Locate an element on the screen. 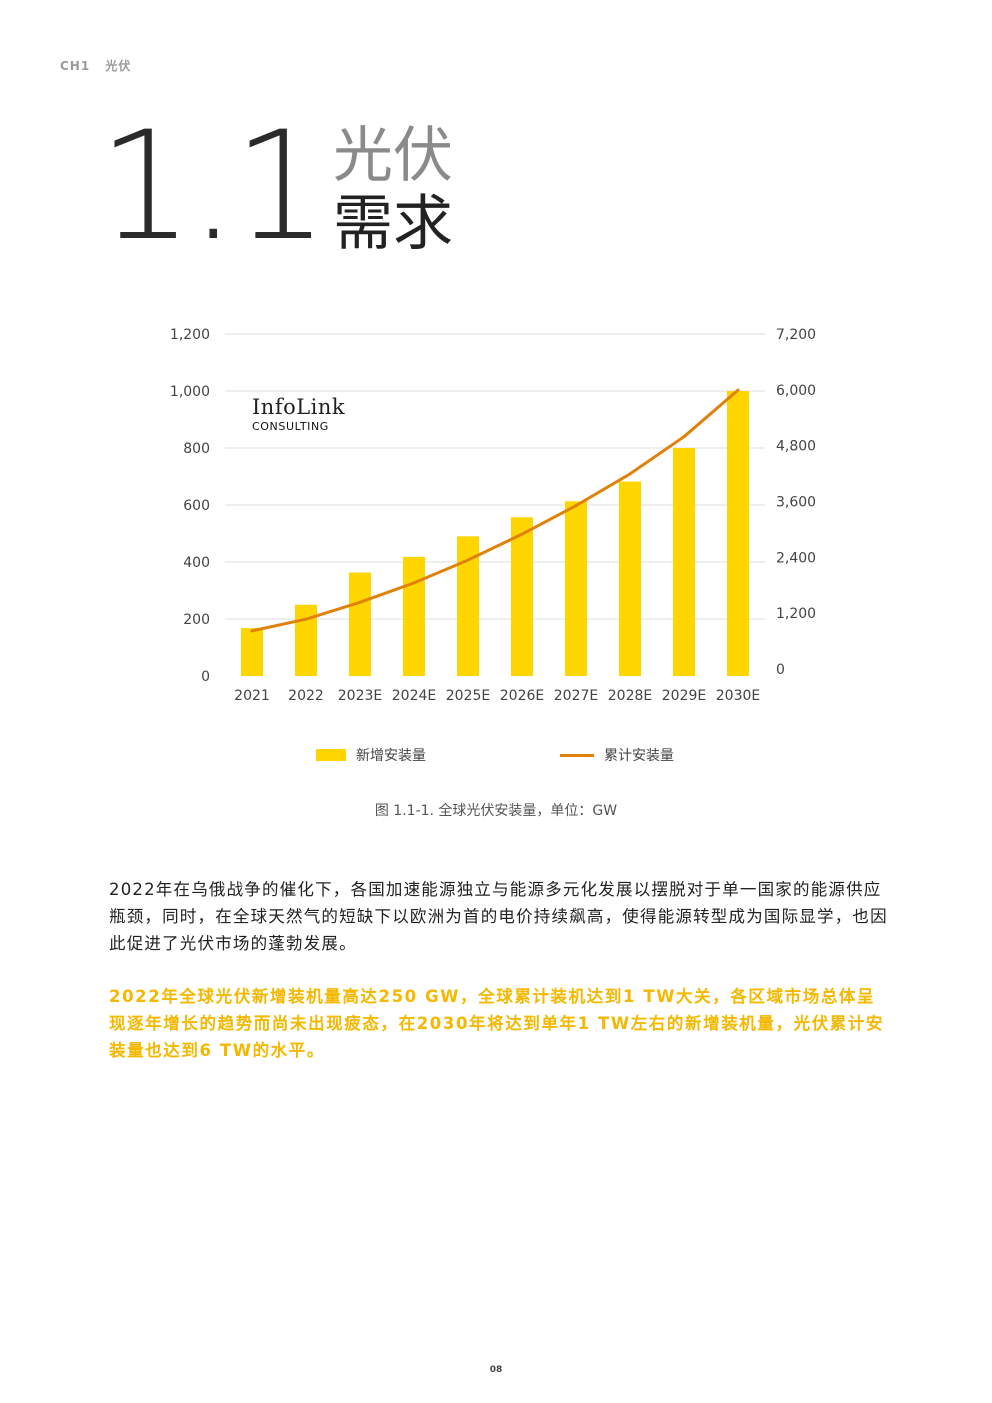 The height and width of the screenshot is (1403, 992). y-left-tick-label: 0 is located at coordinates (205, 677).